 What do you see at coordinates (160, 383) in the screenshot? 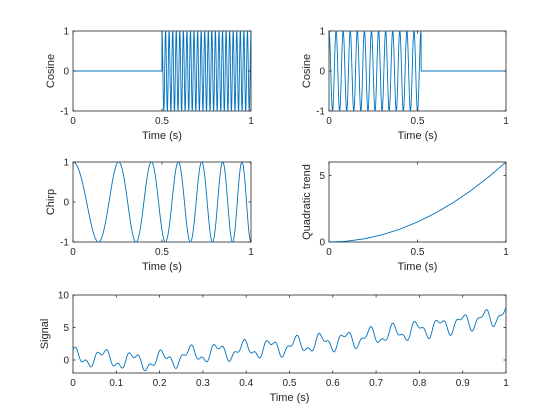
I see `x-tick-label: 0.2` at bounding box center [160, 383].